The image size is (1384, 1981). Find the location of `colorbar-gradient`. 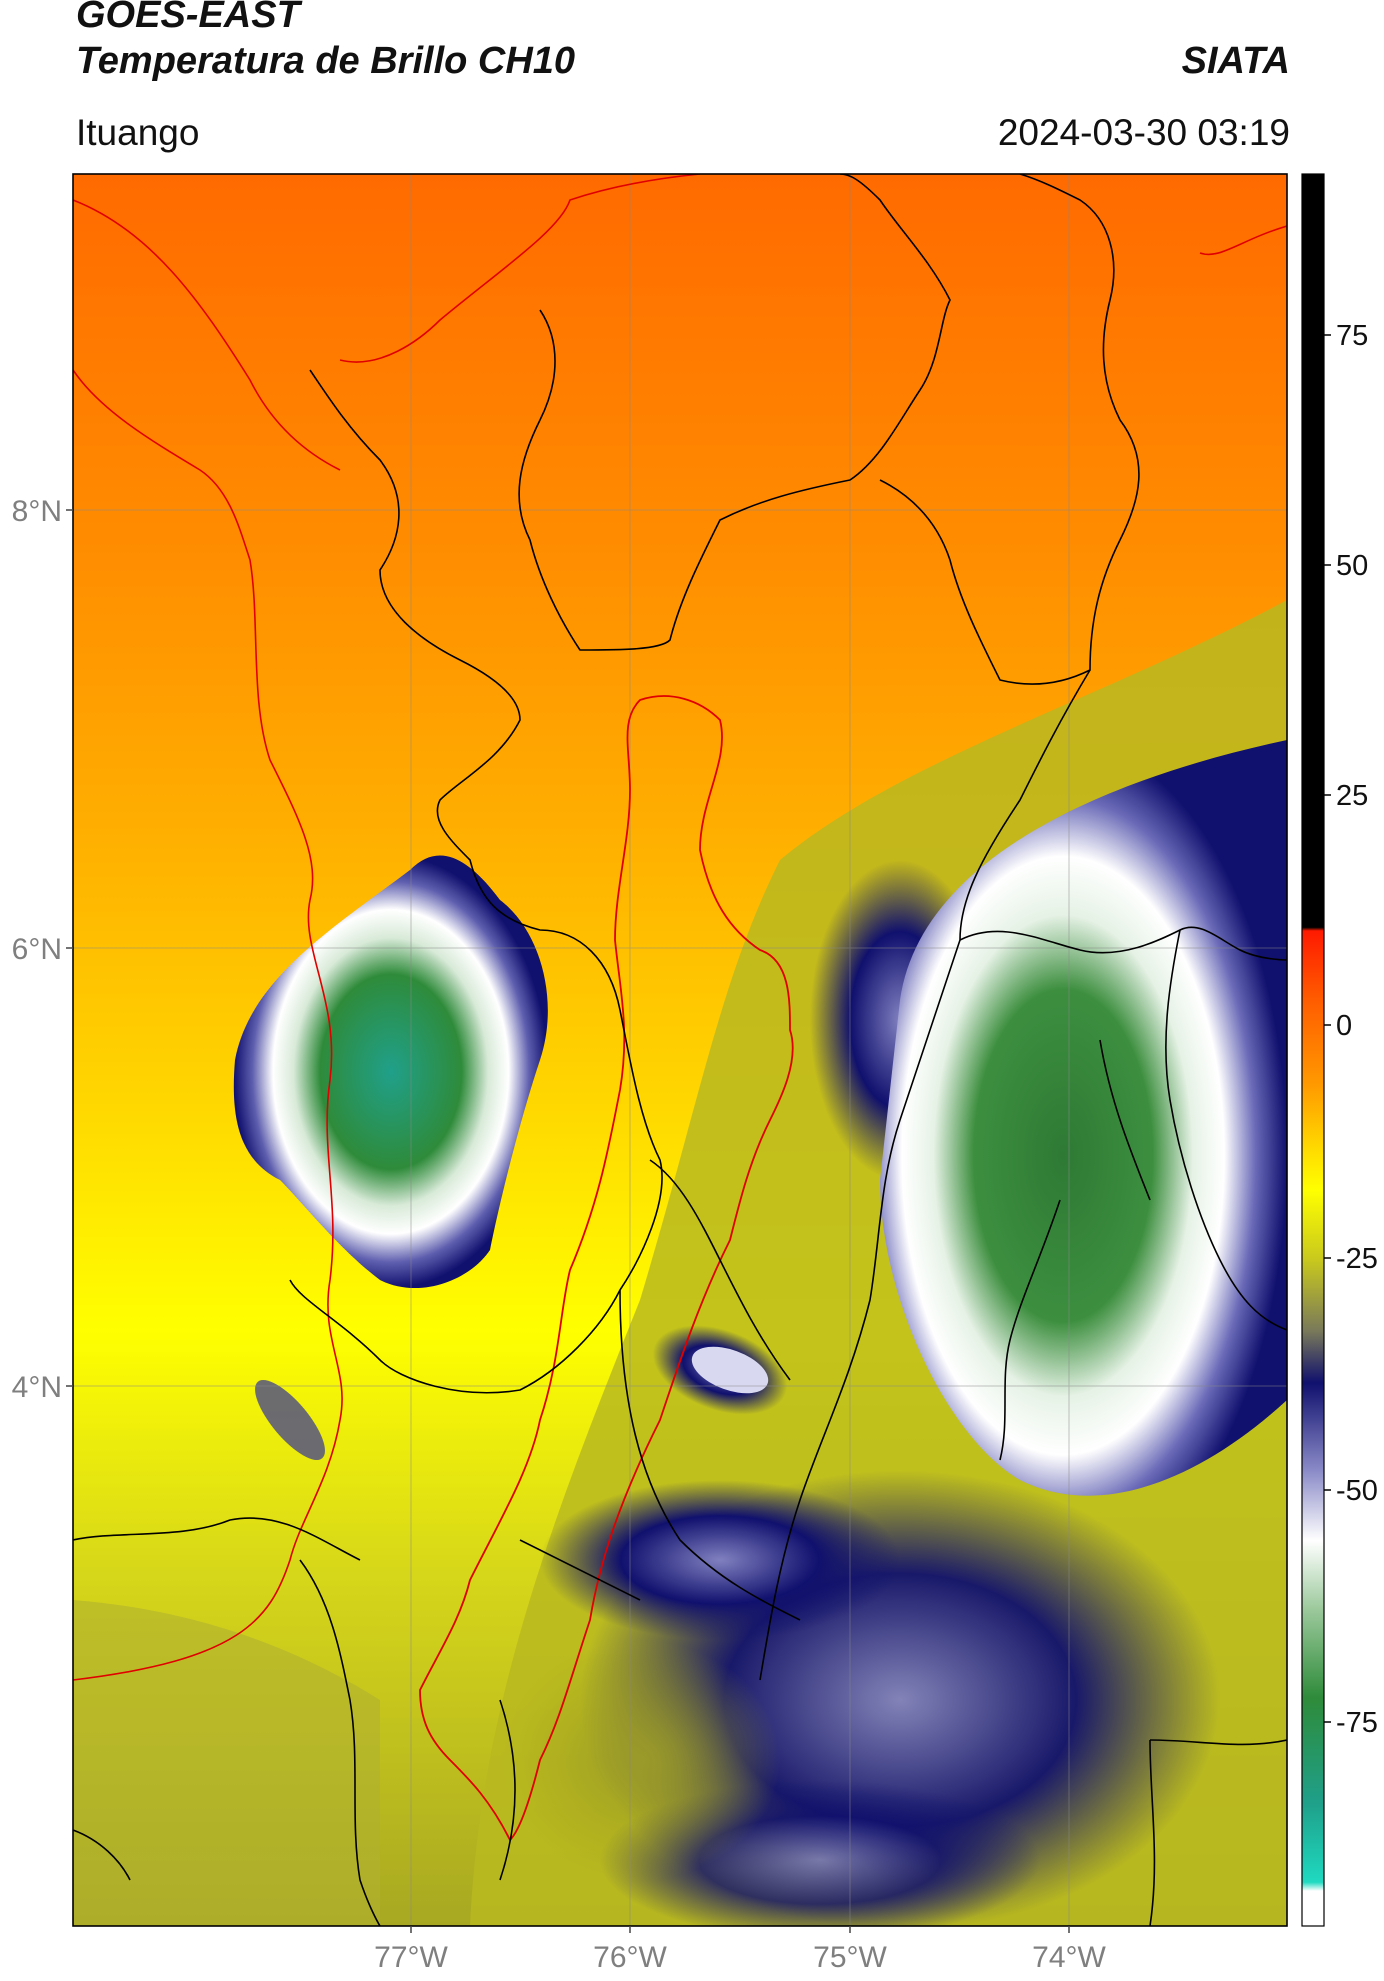

colorbar-gradient is located at coordinates (1313, 1050).